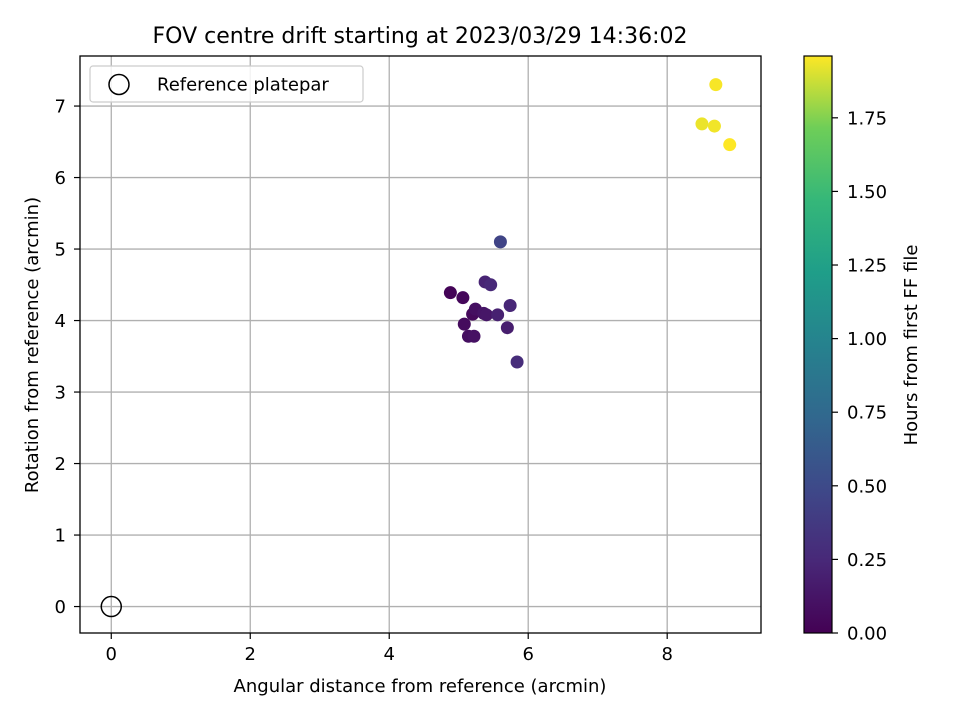 This screenshot has height=720, width=960. I want to click on y-tick-label: 2, so click(60, 464).